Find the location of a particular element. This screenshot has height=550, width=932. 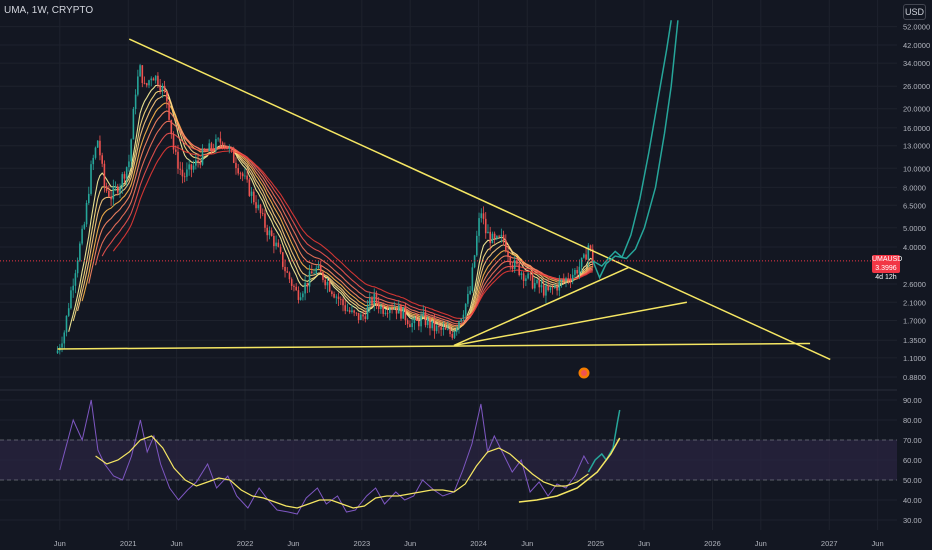

rsi-support-curve is located at coordinates (569, 470).